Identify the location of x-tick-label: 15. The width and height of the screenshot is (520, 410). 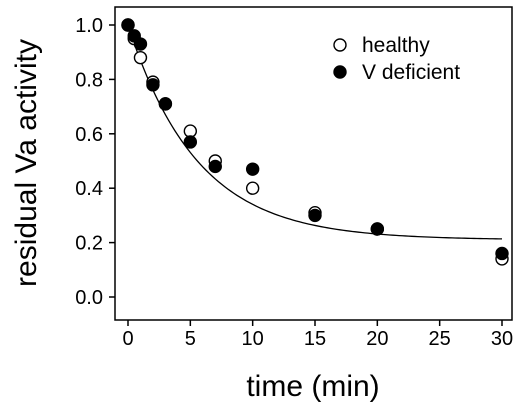
(315, 339).